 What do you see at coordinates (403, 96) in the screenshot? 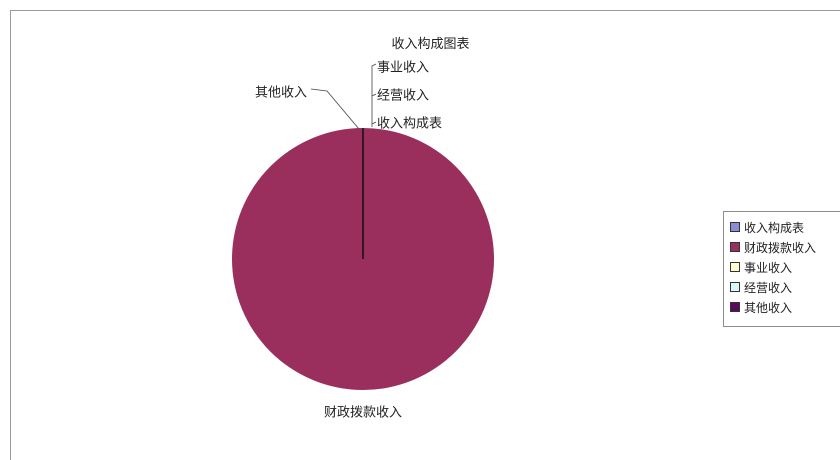
I see `slice-label: 经营收入` at bounding box center [403, 96].